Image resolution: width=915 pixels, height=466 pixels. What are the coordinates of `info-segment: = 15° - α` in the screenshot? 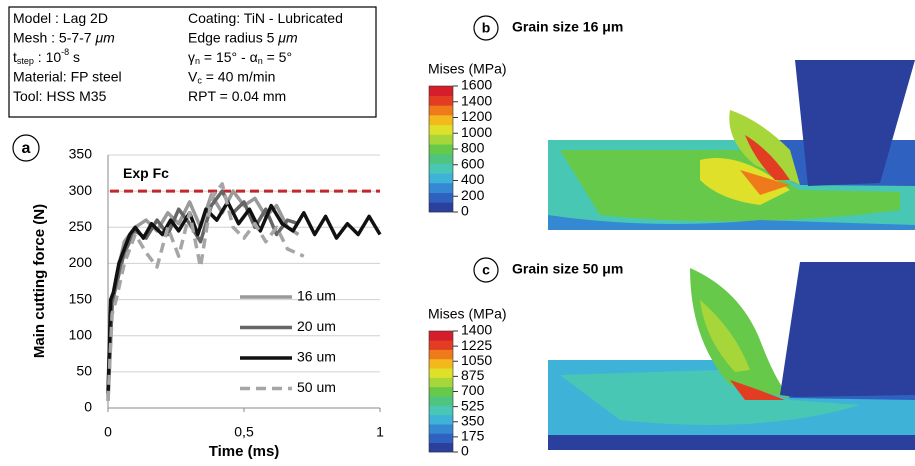 It's located at (229, 57).